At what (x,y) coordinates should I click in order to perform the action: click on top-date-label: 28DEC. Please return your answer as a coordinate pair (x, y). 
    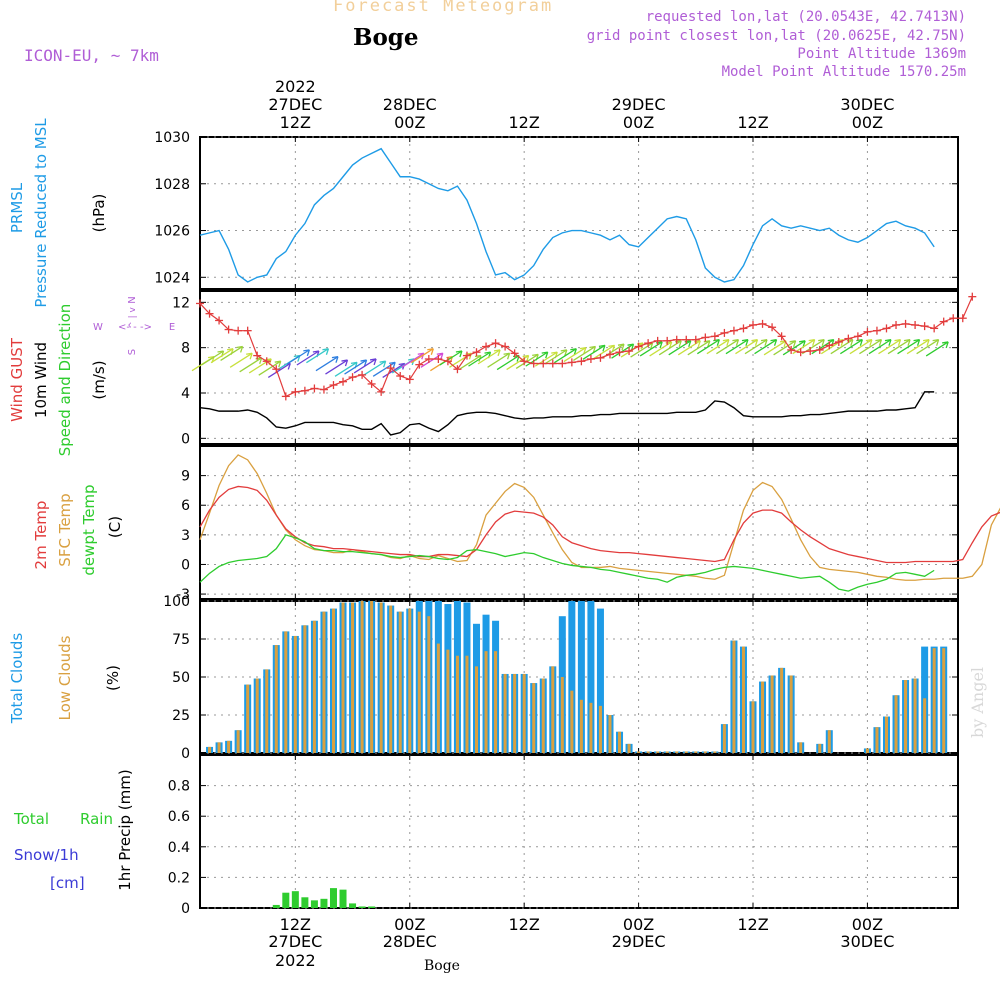
    Looking at the image, I should click on (410, 104).